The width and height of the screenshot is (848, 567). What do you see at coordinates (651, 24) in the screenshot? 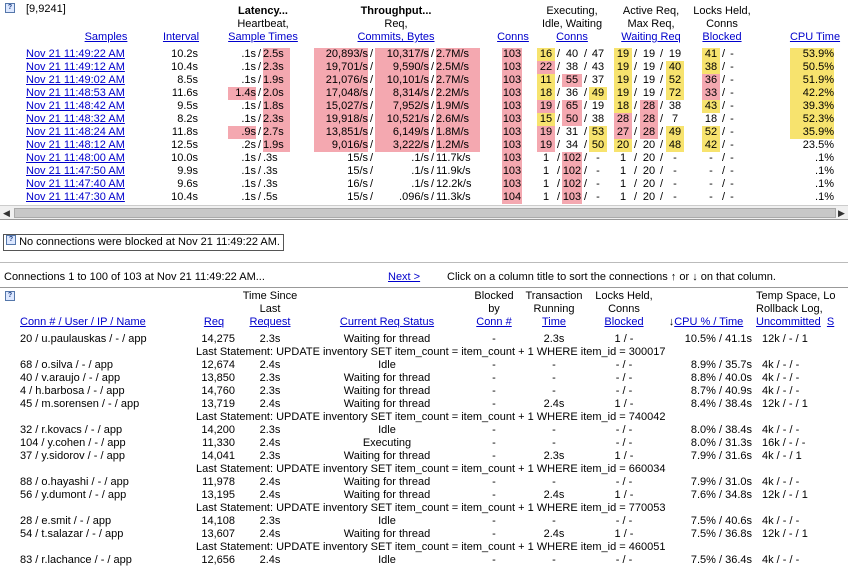
I see `column-active-req: Active Req, Max Req, Waiting Req` at bounding box center [651, 24].